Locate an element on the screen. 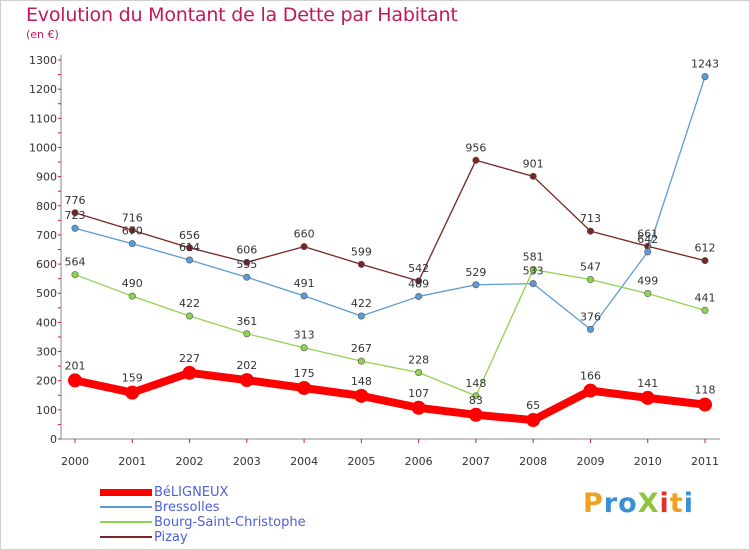  chart-unit: (en €) is located at coordinates (42, 34).